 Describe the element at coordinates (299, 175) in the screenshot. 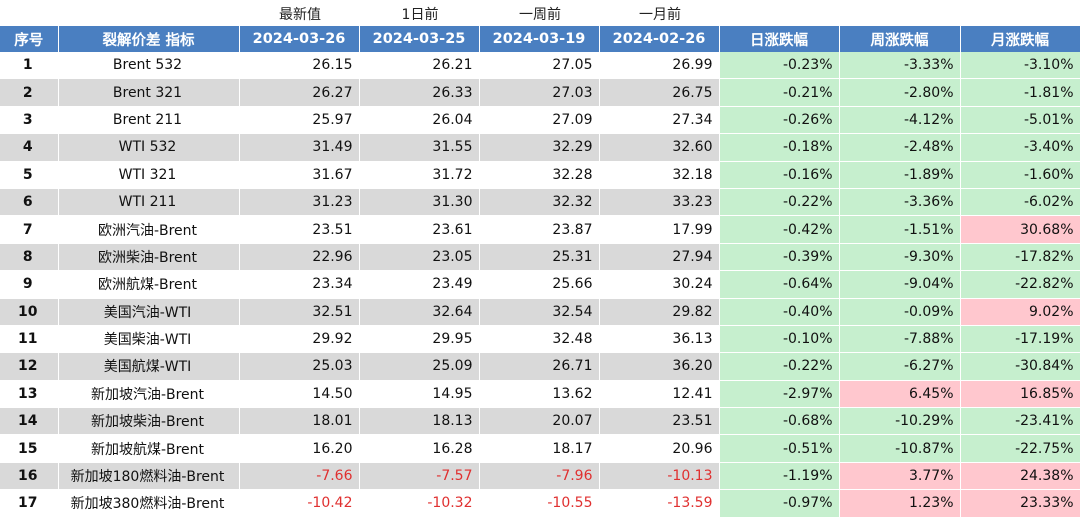

I see `value-latest: 31.67` at that location.